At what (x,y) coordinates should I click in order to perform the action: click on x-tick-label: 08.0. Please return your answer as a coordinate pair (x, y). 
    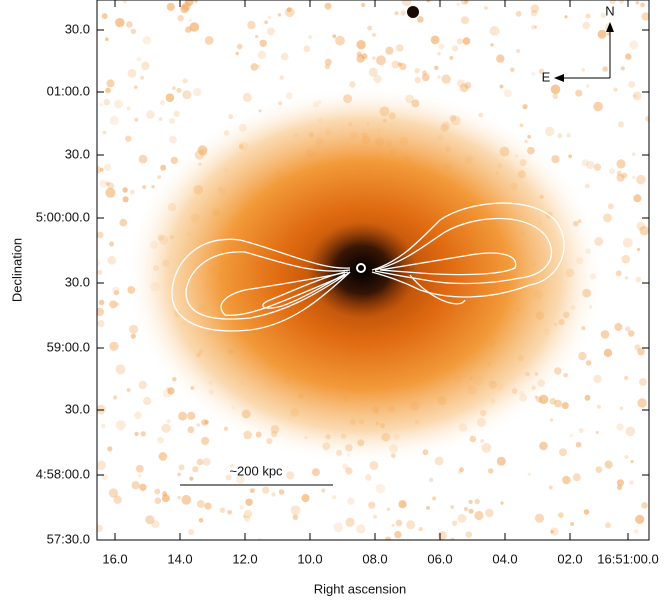
    Looking at the image, I should click on (374, 558).